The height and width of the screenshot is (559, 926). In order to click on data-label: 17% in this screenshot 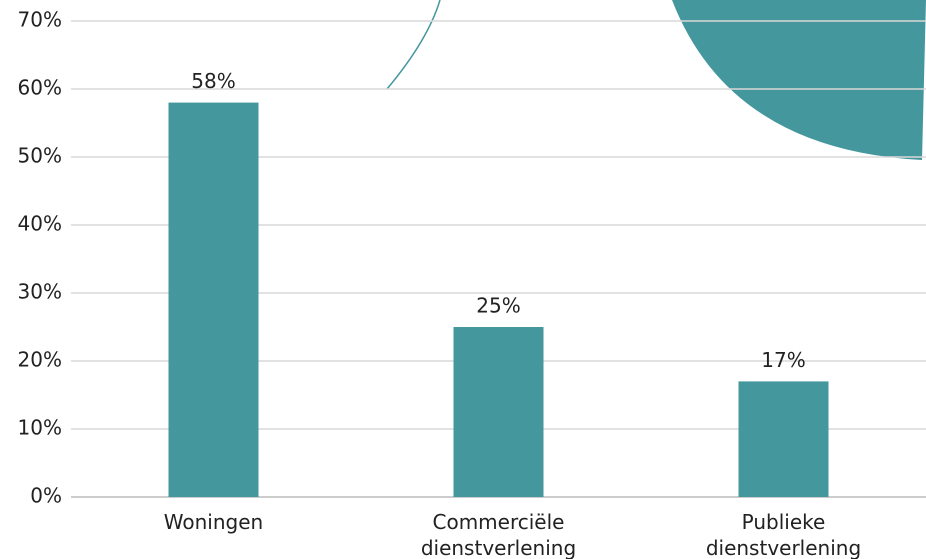, I will do `click(783, 360)`.